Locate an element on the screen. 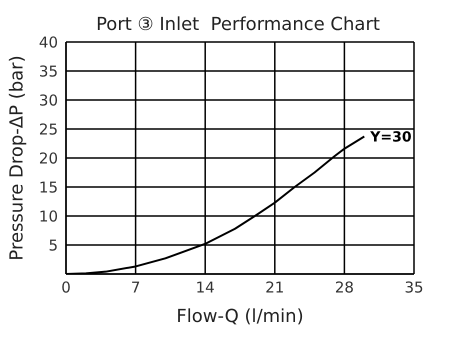  x-tick-label: 28 is located at coordinates (344, 287).